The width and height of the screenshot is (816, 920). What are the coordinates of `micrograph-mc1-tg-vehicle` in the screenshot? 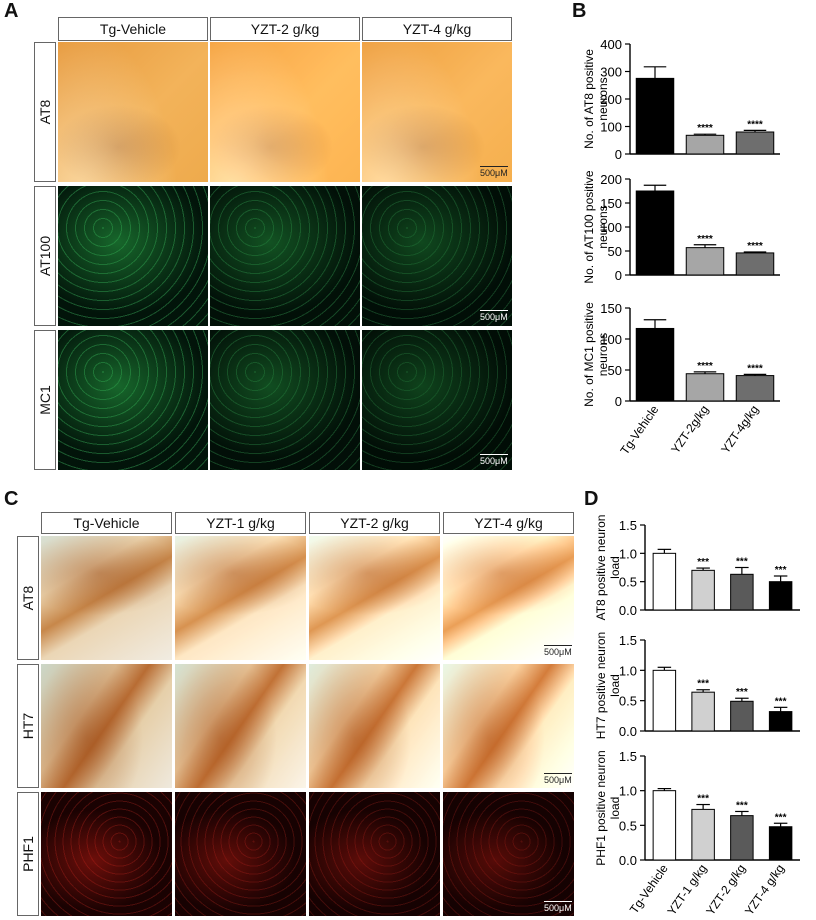 It's located at (133, 400).